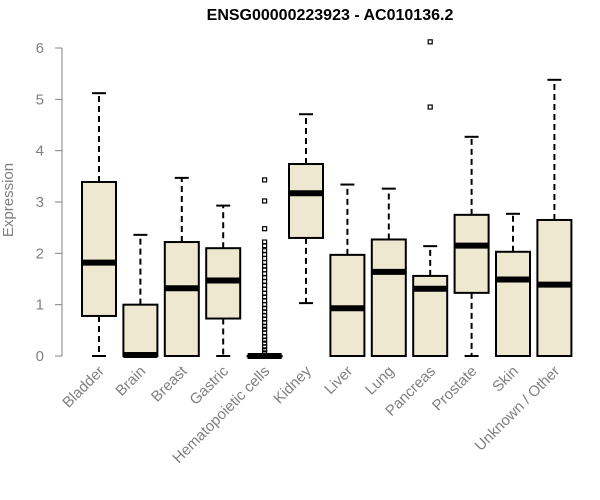 The width and height of the screenshot is (600, 500). What do you see at coordinates (40, 151) in the screenshot?
I see `y-tick-label: 4` at bounding box center [40, 151].